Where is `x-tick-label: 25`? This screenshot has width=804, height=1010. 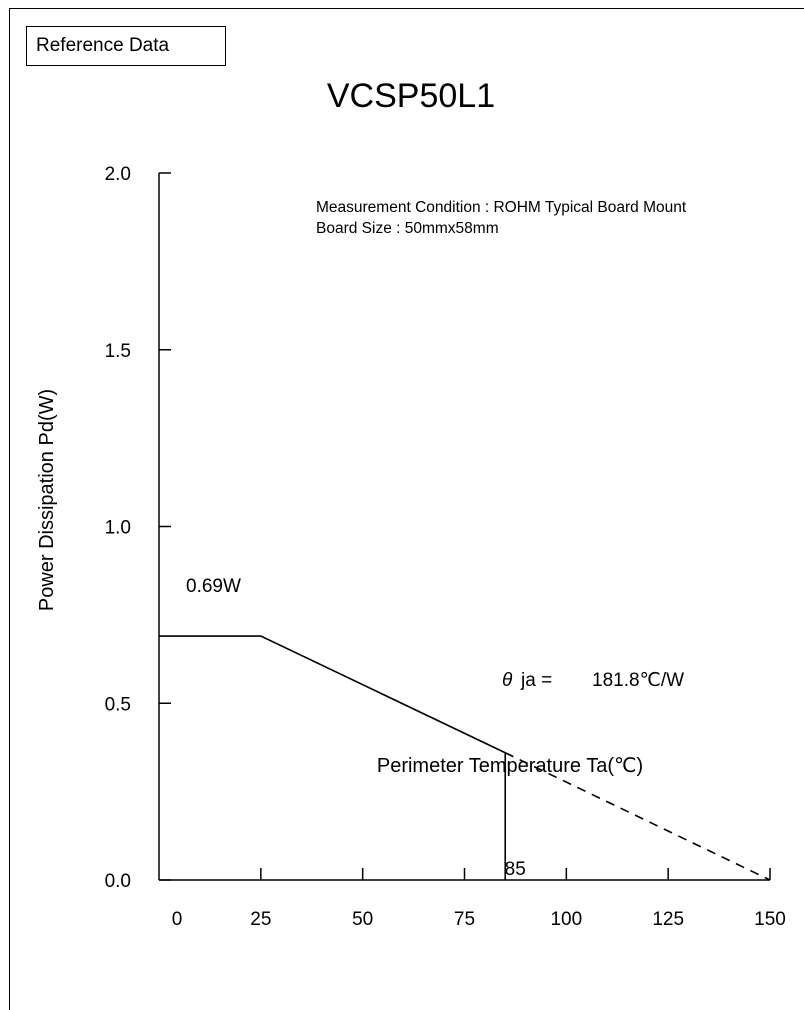
x-tick-label: 25 is located at coordinates (260, 919).